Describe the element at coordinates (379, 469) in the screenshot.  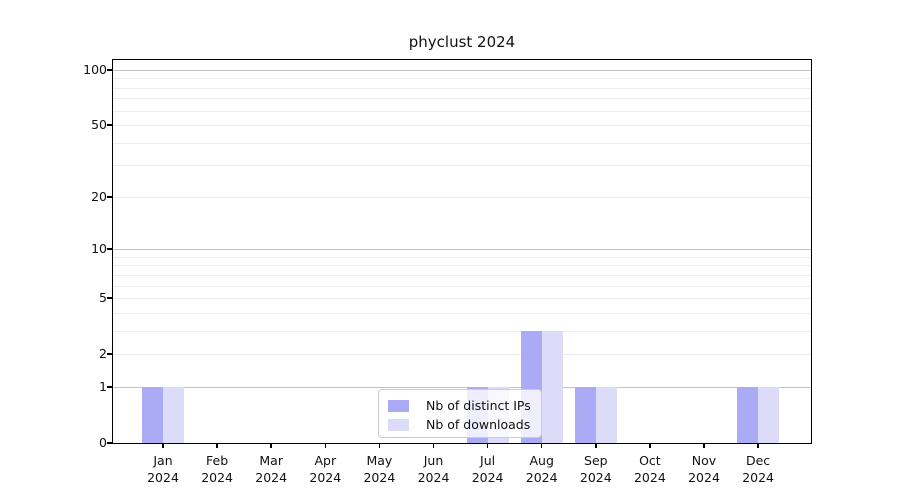
I see `x-tick-label-may: May 2024` at that location.